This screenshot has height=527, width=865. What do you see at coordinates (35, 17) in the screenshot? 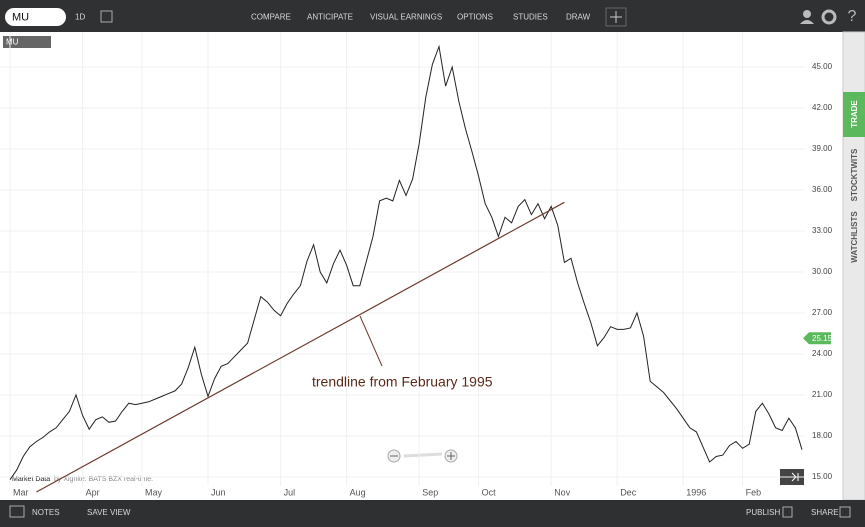
I see `symbol-input` at bounding box center [35, 17].